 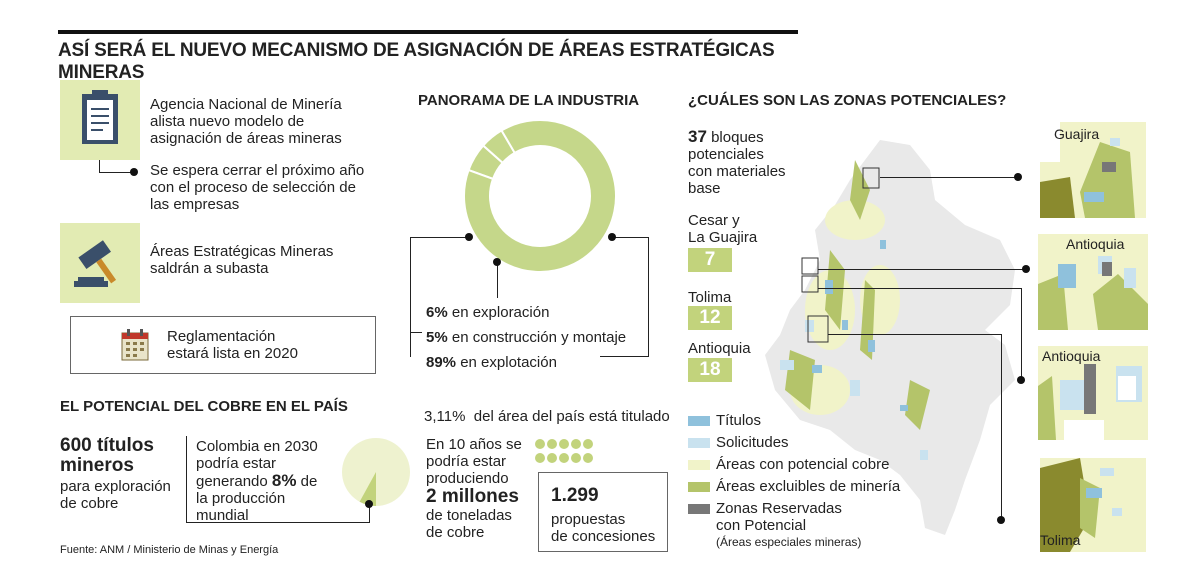 What do you see at coordinates (1026, 269) in the screenshot?
I see `antioquia1-dot` at bounding box center [1026, 269].